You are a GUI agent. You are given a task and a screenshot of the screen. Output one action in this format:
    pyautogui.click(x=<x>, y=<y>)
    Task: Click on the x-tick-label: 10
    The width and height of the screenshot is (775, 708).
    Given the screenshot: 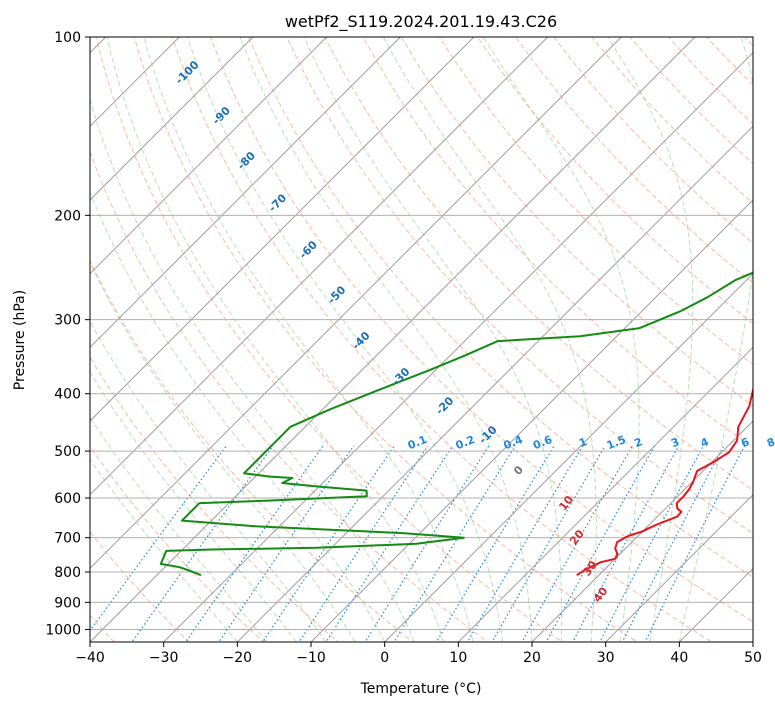 What is the action you would take?
    pyautogui.click(x=458, y=658)
    